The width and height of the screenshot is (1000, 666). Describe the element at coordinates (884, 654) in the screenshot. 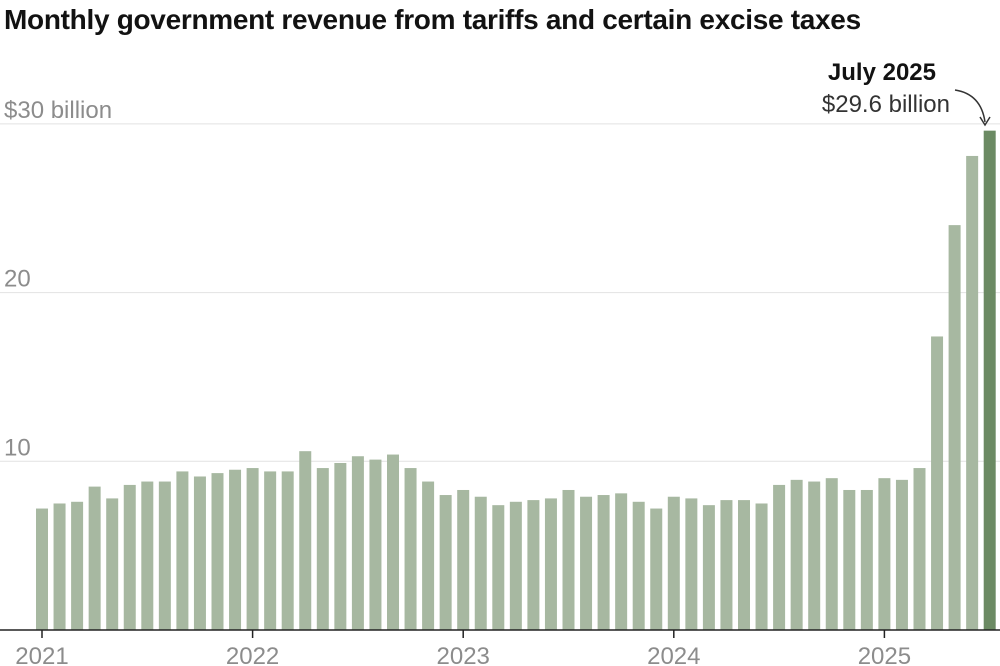

I see `x-tick-label: 2025` at that location.